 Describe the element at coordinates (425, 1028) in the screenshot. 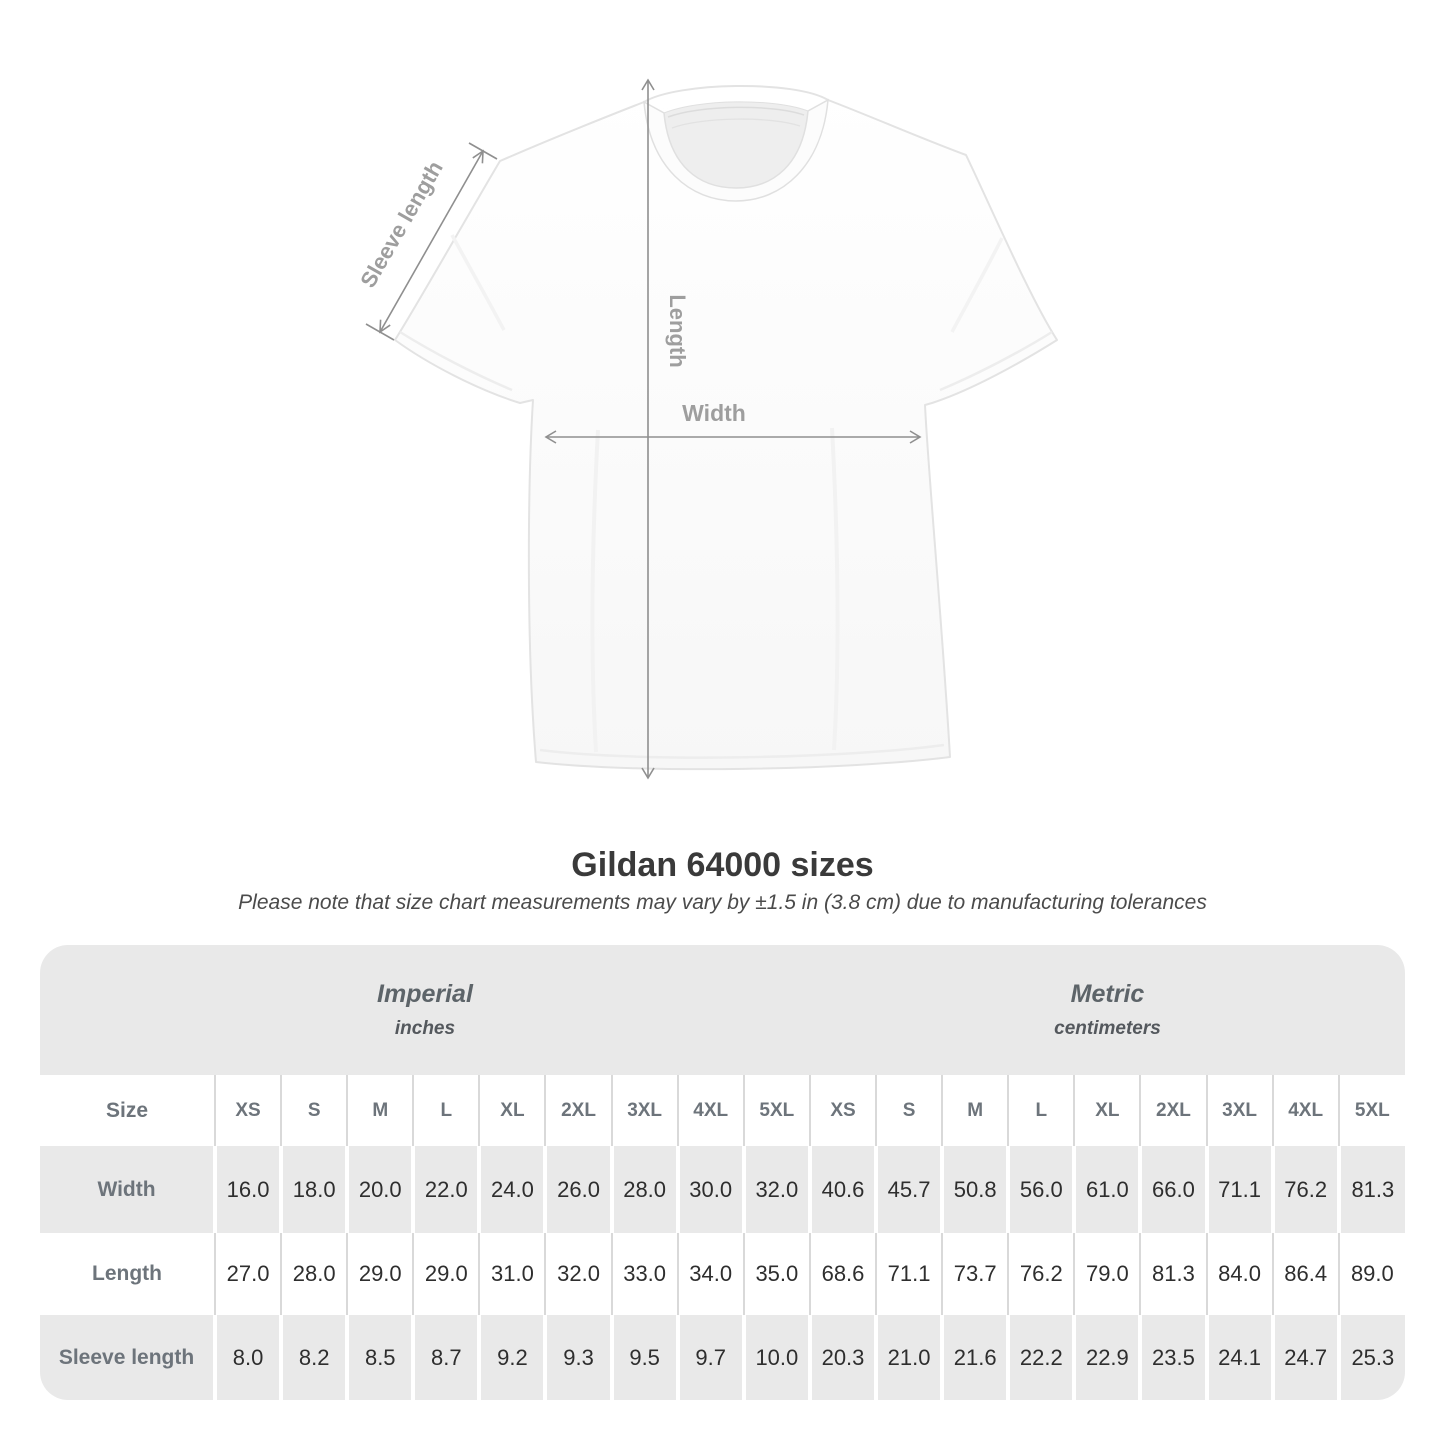

I see `imperial-unit-label: inches` at that location.